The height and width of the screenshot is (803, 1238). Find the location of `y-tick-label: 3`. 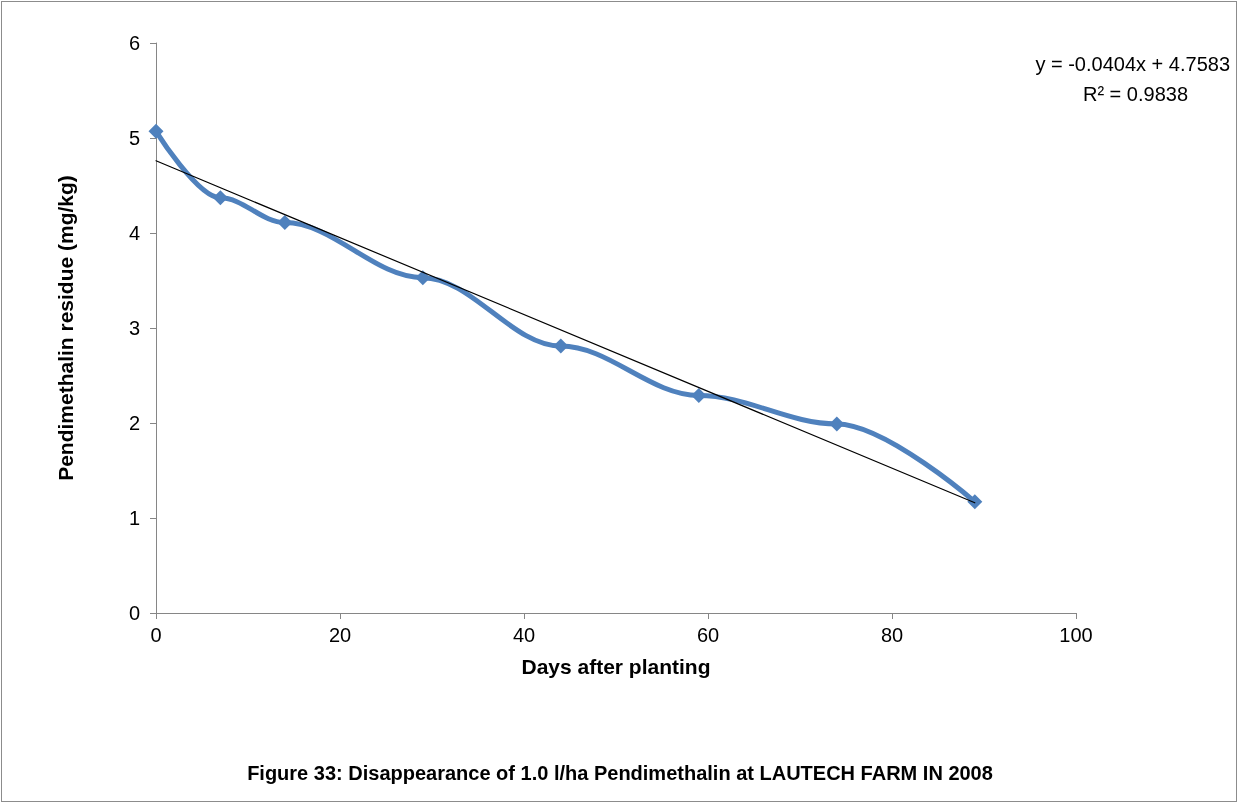

y-tick-label: 3 is located at coordinates (134, 328).